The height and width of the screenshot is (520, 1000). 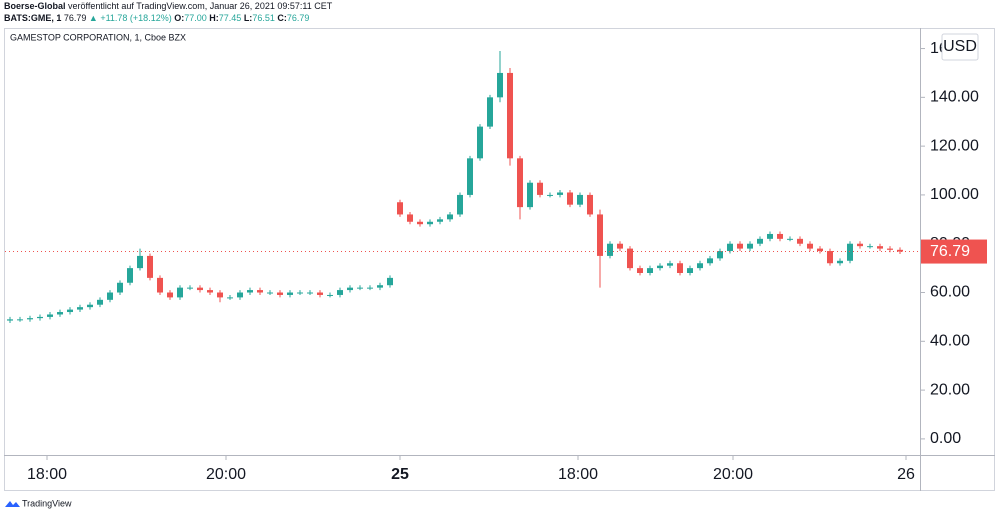 What do you see at coordinates (98, 37) in the screenshot?
I see `chart-title: GAMESTOP CORPORATION, 1, Cboe BZX` at bounding box center [98, 37].